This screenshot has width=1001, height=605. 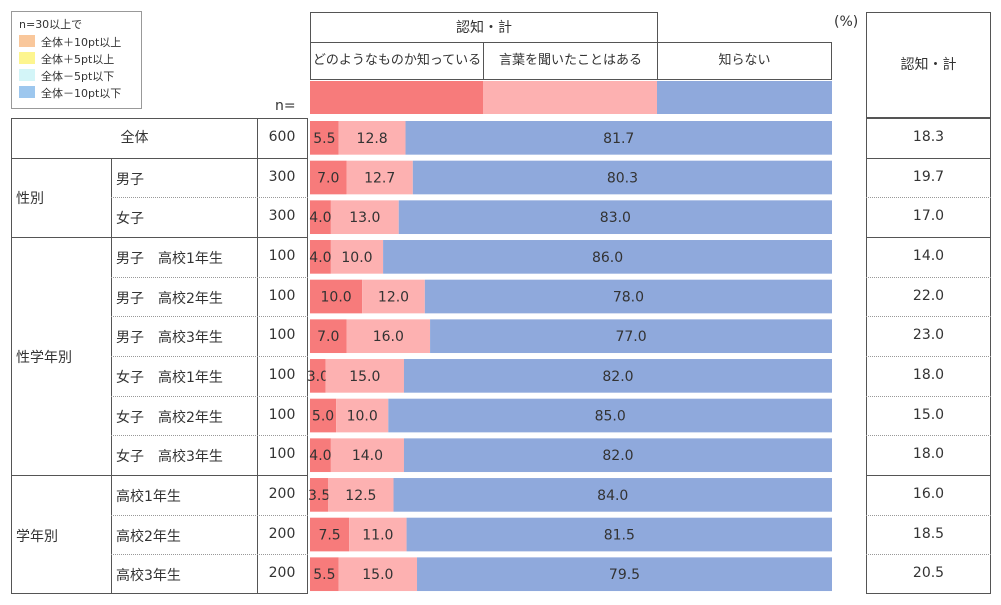 I want to click on group-label: 性学年別, so click(x=44, y=358).